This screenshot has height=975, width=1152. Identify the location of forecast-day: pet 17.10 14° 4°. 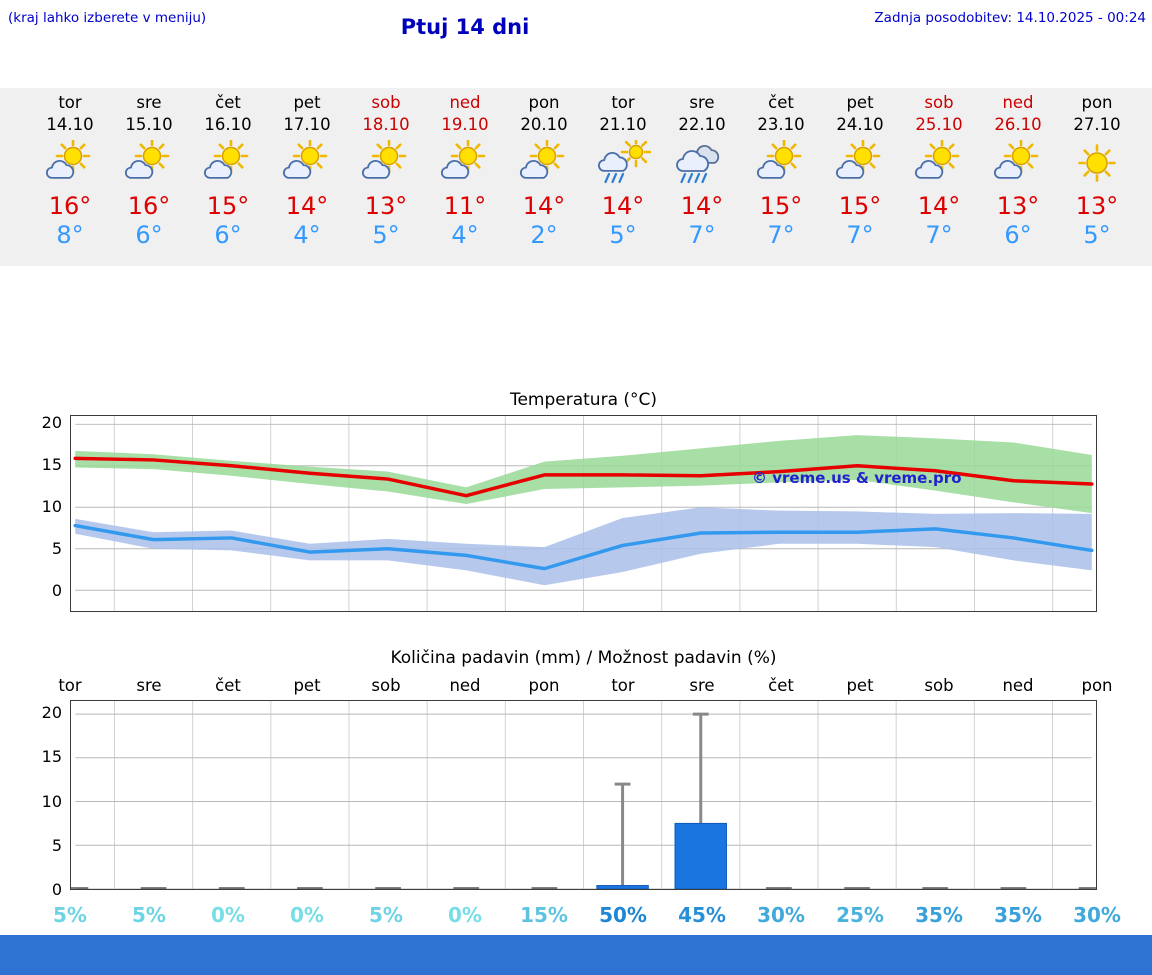
(307, 177).